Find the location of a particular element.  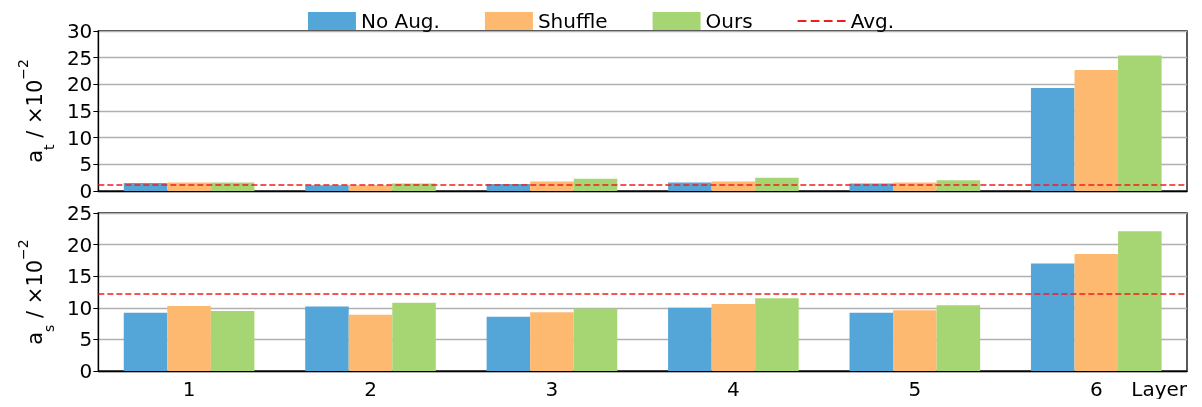

x-tick-label: 2 is located at coordinates (370, 389).